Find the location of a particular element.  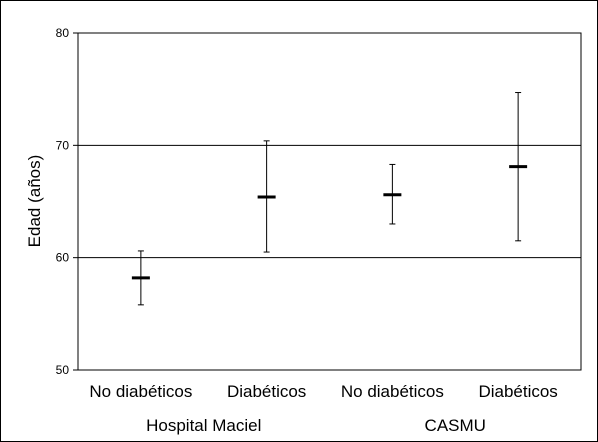

x-group-label: Hospital Maciel is located at coordinates (203, 425).